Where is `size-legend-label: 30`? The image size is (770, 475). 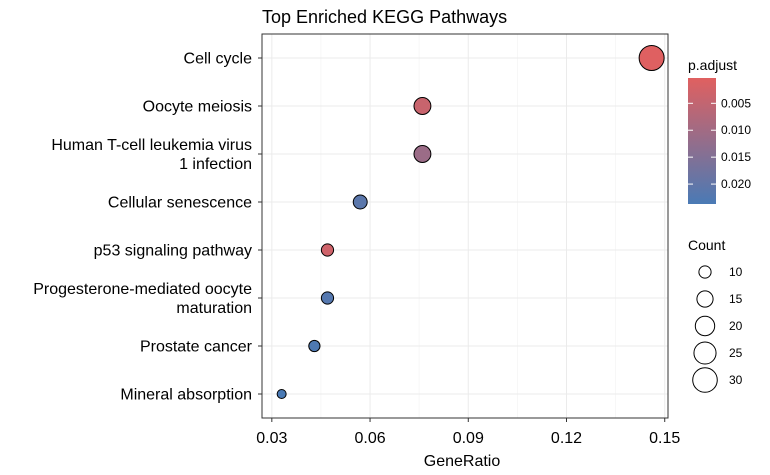 size-legend-label: 30 is located at coordinates (736, 380).